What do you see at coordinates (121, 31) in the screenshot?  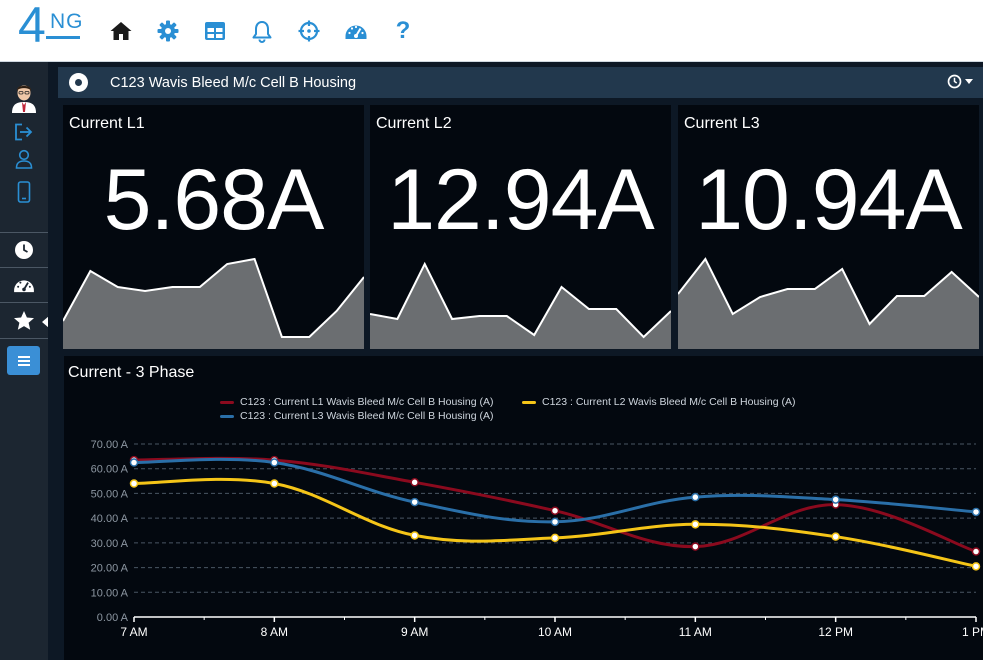 I see `home-icon` at bounding box center [121, 31].